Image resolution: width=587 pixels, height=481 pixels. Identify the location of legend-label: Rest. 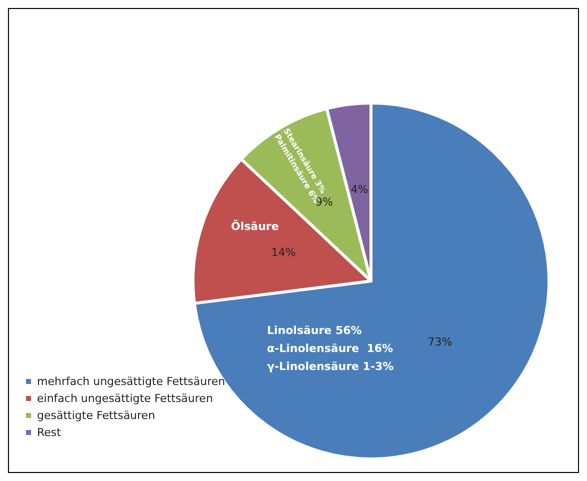
(49, 432).